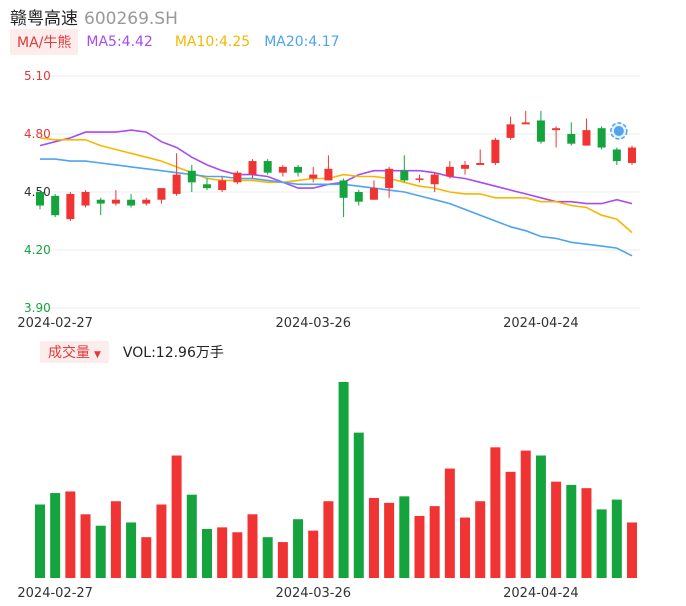  What do you see at coordinates (302, 42) in the screenshot?
I see `ma20-label: MA20:4.17` at bounding box center [302, 42].